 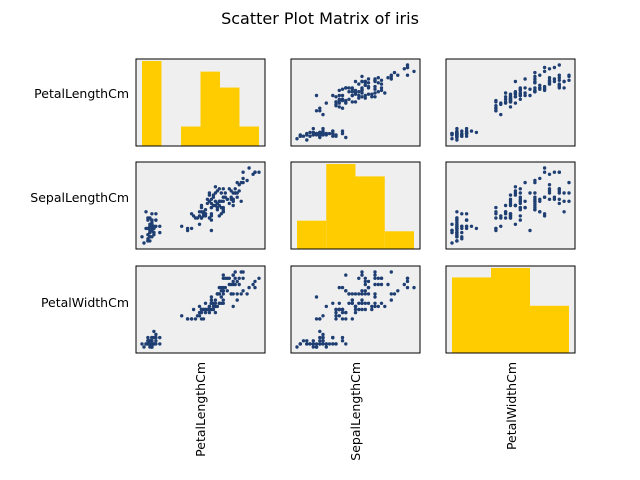 I want to click on col-label-2: PetalWidthCm, so click(x=511, y=406).